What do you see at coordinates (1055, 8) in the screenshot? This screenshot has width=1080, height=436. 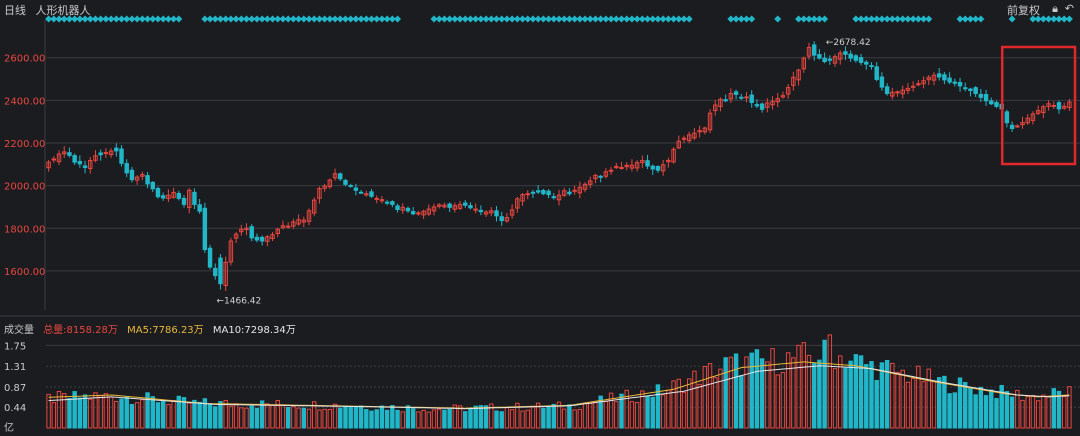 I see `lock-icon: 🔒︎` at bounding box center [1055, 8].